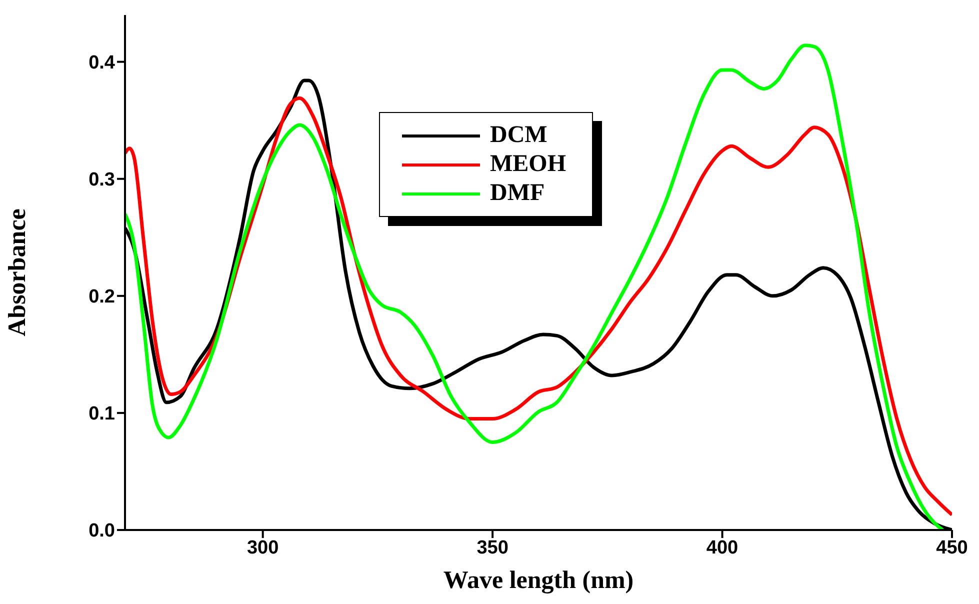 This screenshot has width=979, height=604. What do you see at coordinates (528, 164) in the screenshot?
I see `legend-label: MEOH` at bounding box center [528, 164].